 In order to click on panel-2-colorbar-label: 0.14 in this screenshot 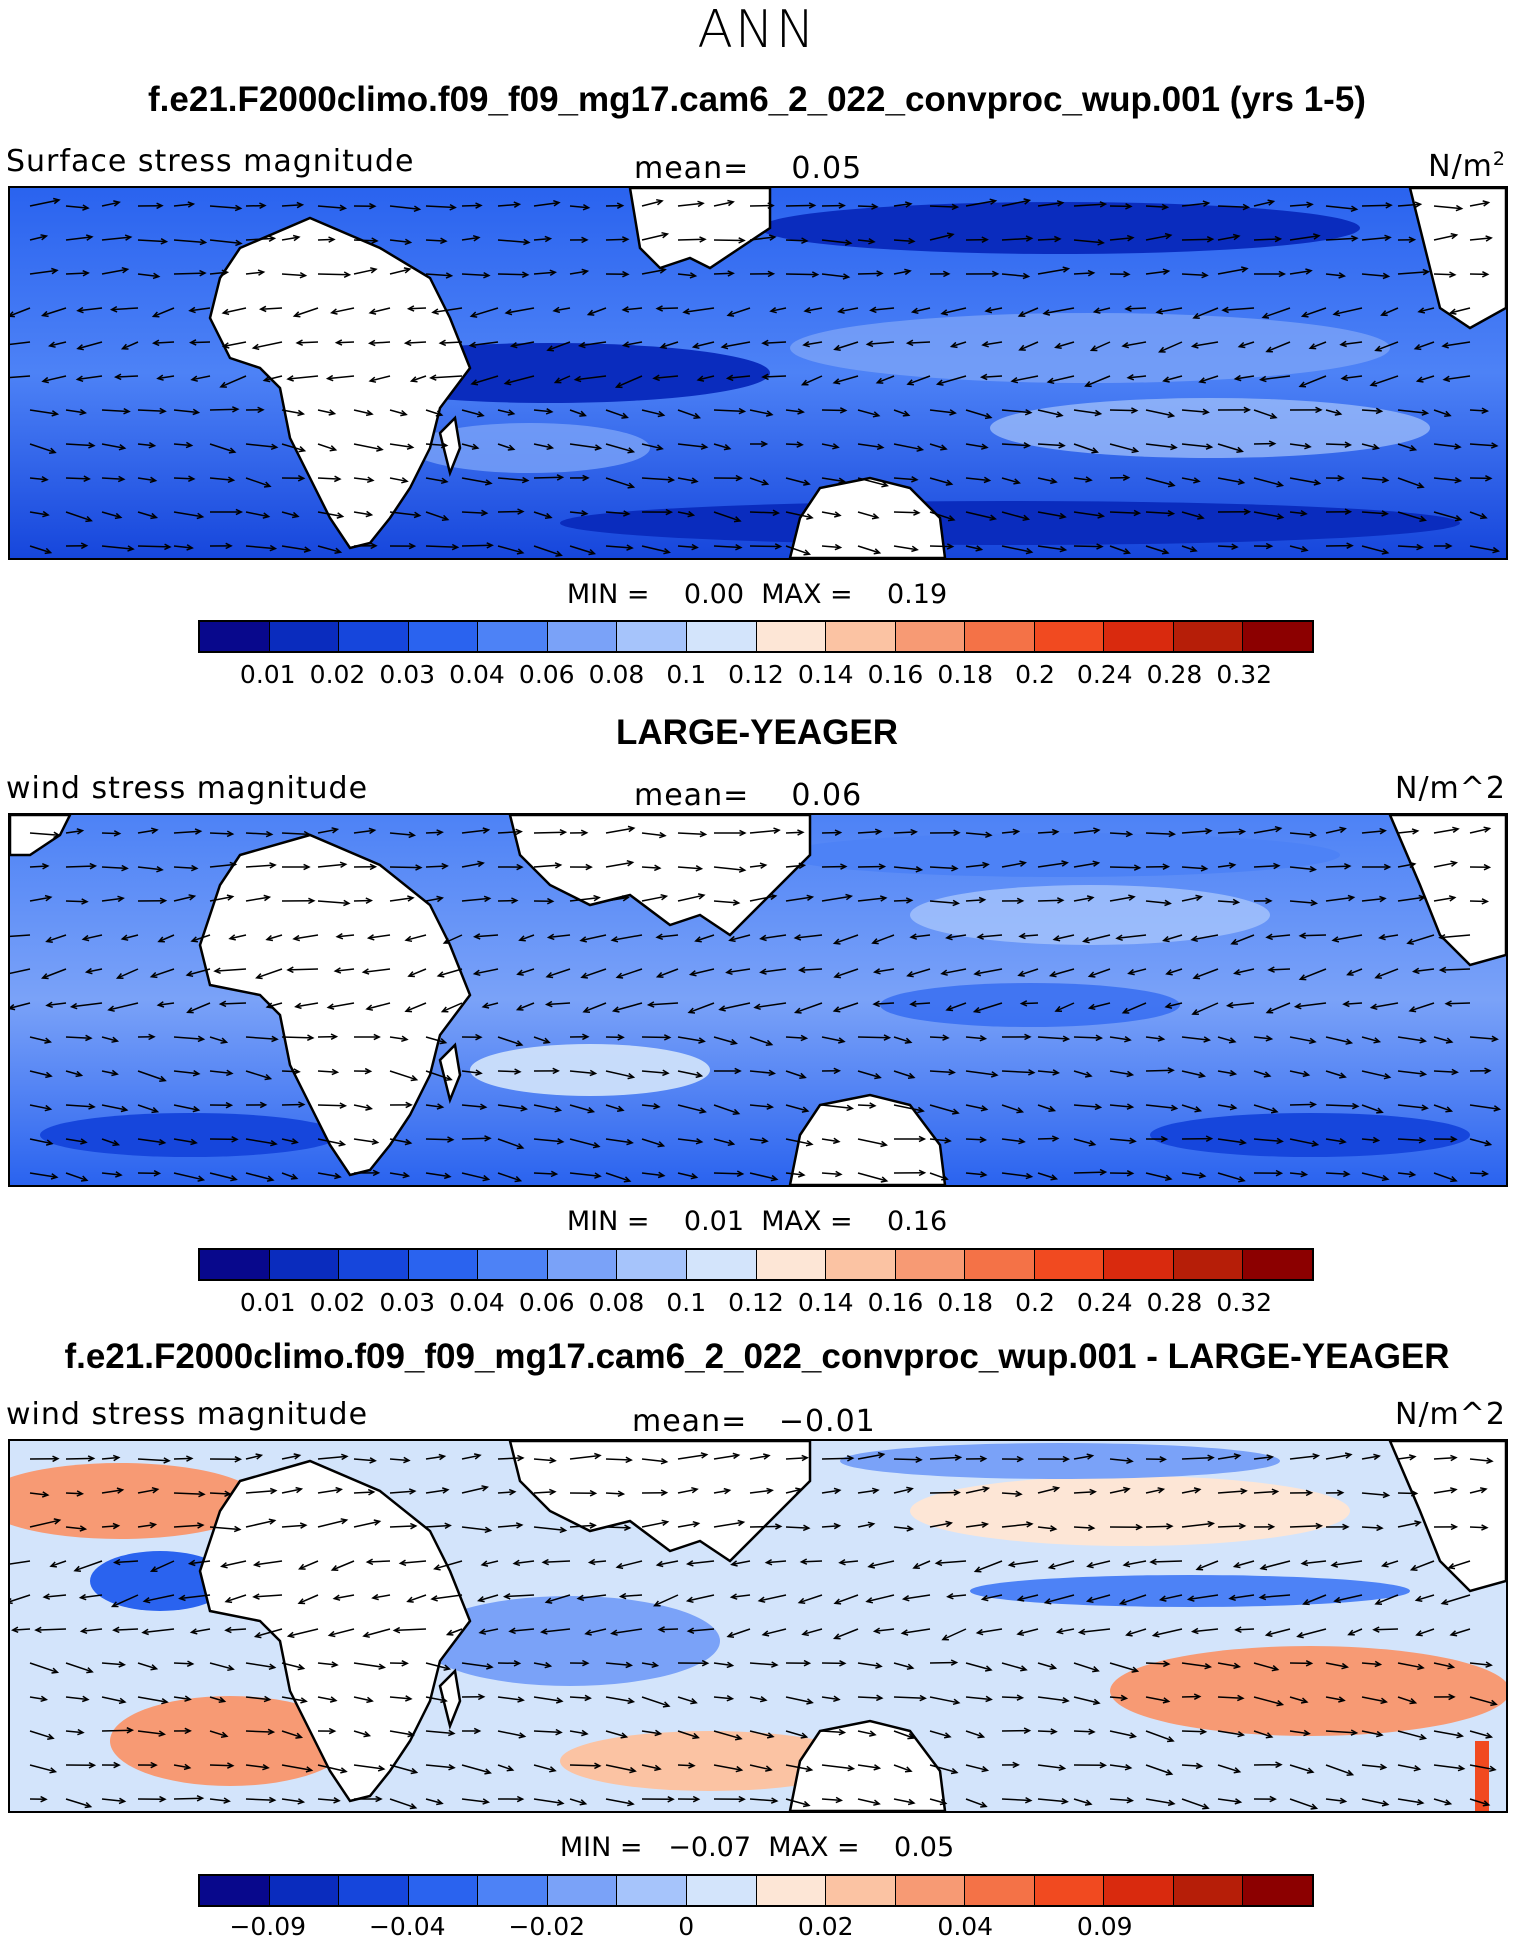, I will do `click(825, 1302)`.